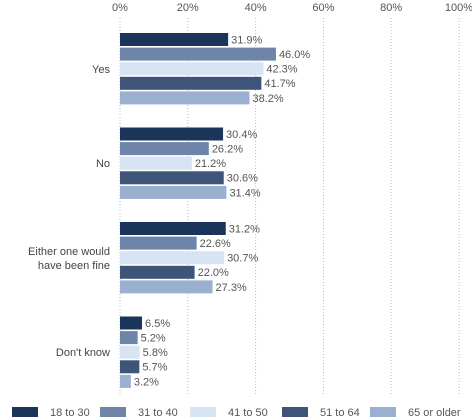 The image size is (472, 420). I want to click on data-label: 22.0%, so click(213, 273).